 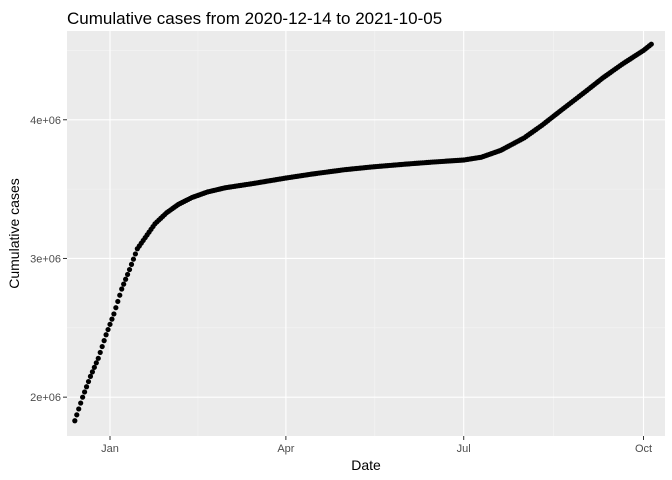 What do you see at coordinates (376, 445) in the screenshot?
I see `x-axis-ticks: Jan Apr Jul Oct` at bounding box center [376, 445].